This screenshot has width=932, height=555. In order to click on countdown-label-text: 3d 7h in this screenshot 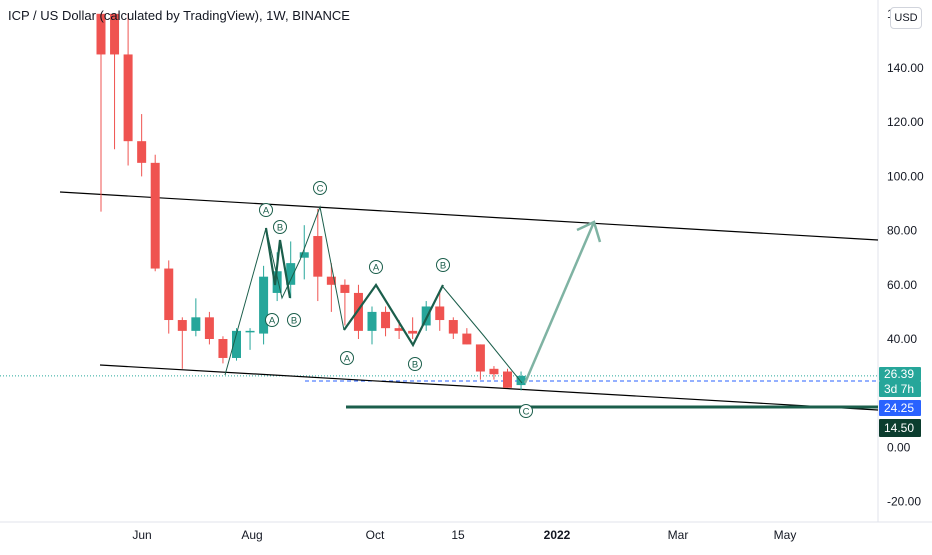, I will do `click(899, 389)`.